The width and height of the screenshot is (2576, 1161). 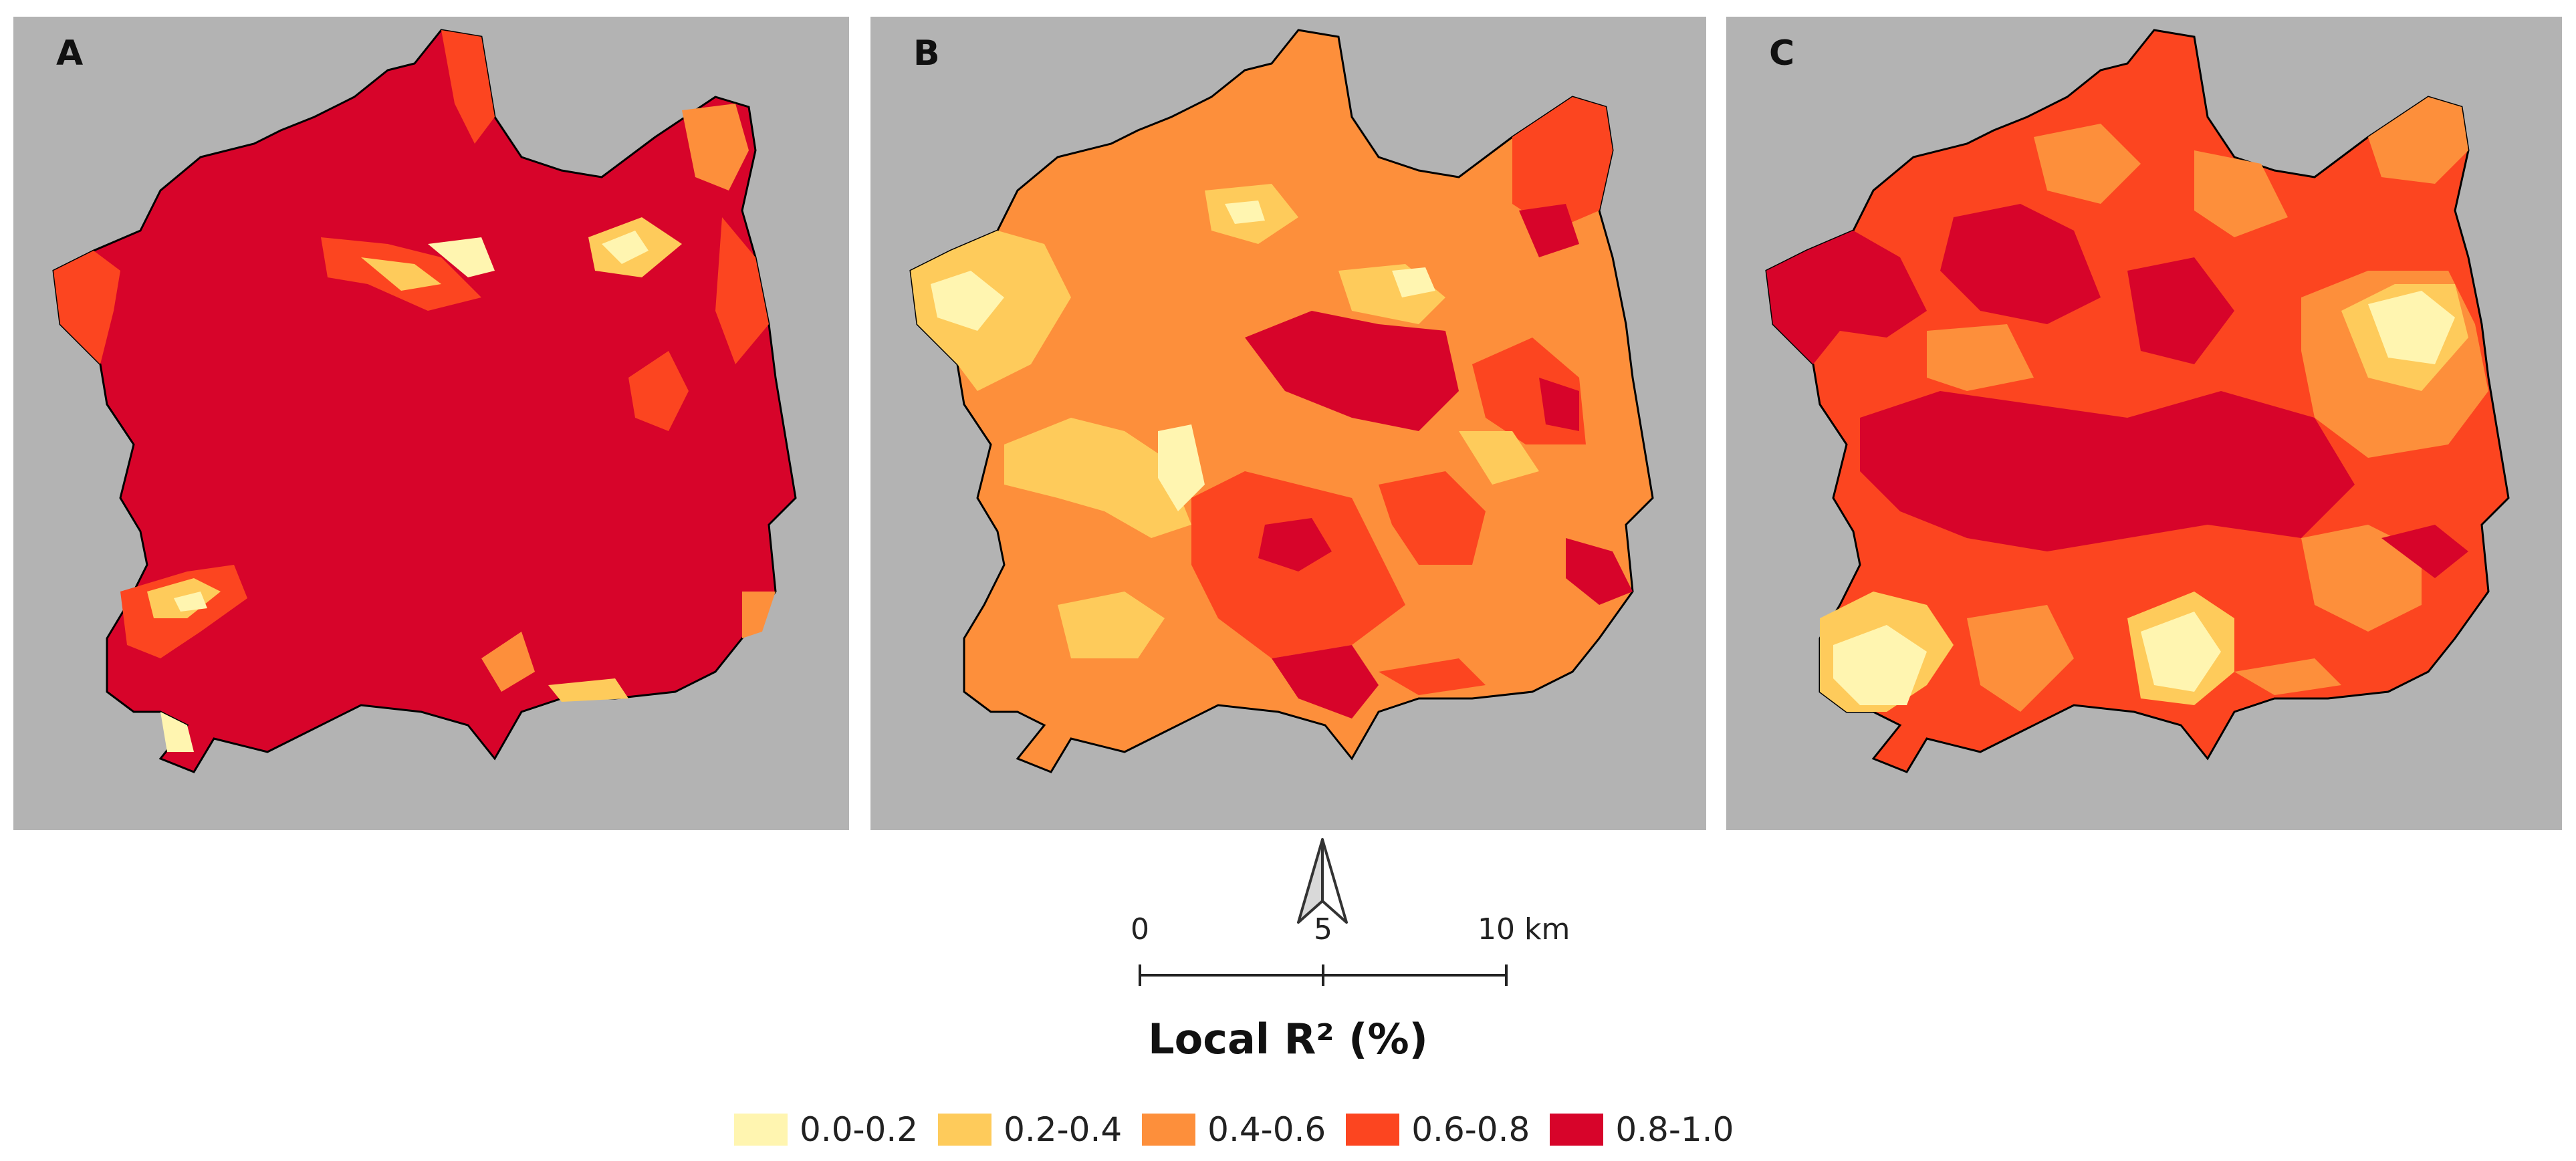 What do you see at coordinates (926, 54) in the screenshot?
I see `panel-label: B` at bounding box center [926, 54].